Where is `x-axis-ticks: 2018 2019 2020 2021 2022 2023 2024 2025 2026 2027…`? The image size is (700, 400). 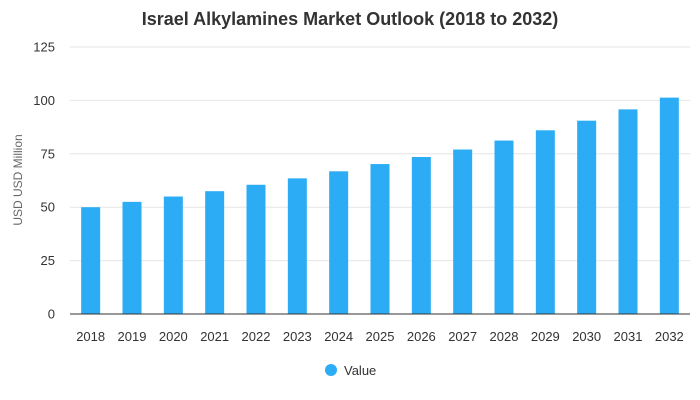
x-axis-ticks: 2018 2019 2020 2021 2022 2023 2024 2025 2026 2027… is located at coordinates (380, 336).